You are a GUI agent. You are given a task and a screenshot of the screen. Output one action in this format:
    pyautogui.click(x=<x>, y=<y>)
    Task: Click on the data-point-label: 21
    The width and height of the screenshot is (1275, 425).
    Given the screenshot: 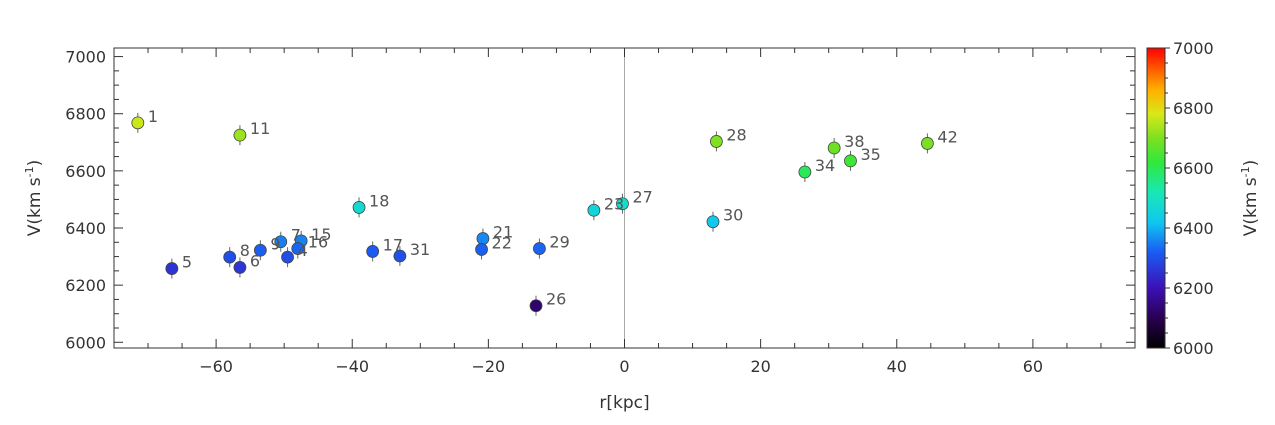 What is the action you would take?
    pyautogui.click(x=503, y=232)
    